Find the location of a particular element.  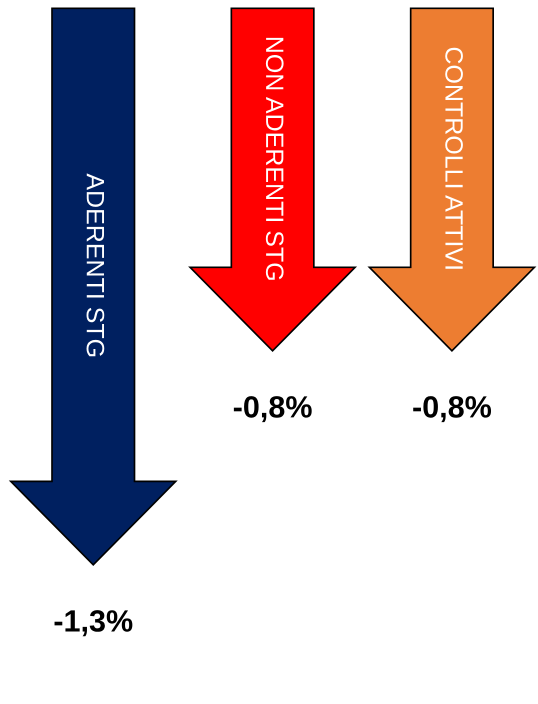

x-tick-label: CONTROLLI ATTIVI is located at coordinates (454, 158).